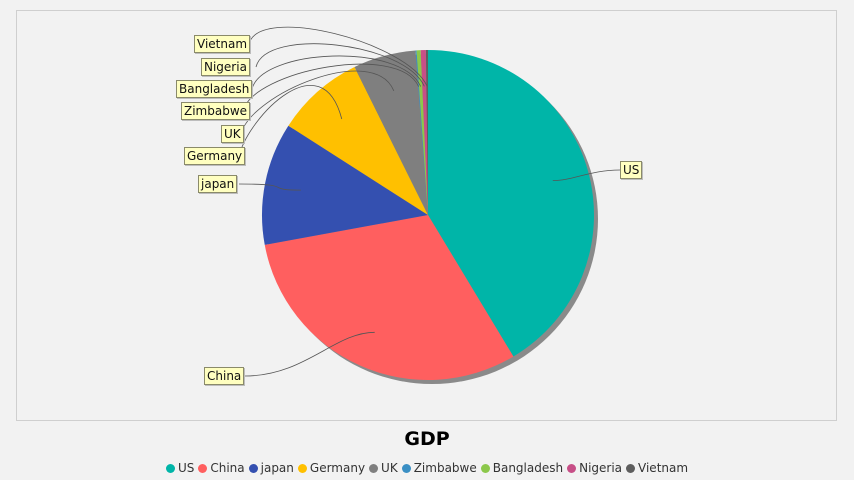  I want to click on legend-item-germany: Germany, so click(331, 468).